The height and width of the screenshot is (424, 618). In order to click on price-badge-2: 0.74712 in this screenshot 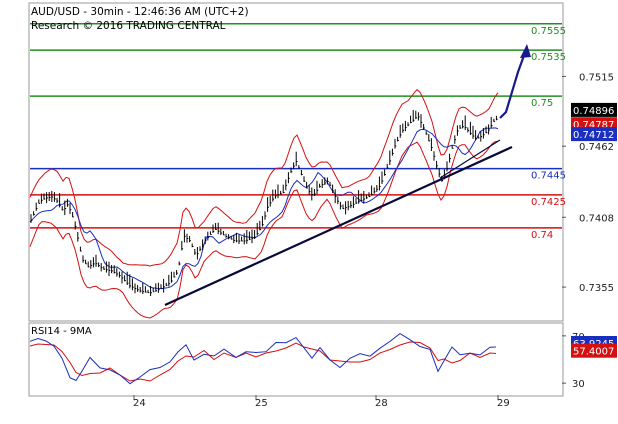, I will do `click(593, 135)`.